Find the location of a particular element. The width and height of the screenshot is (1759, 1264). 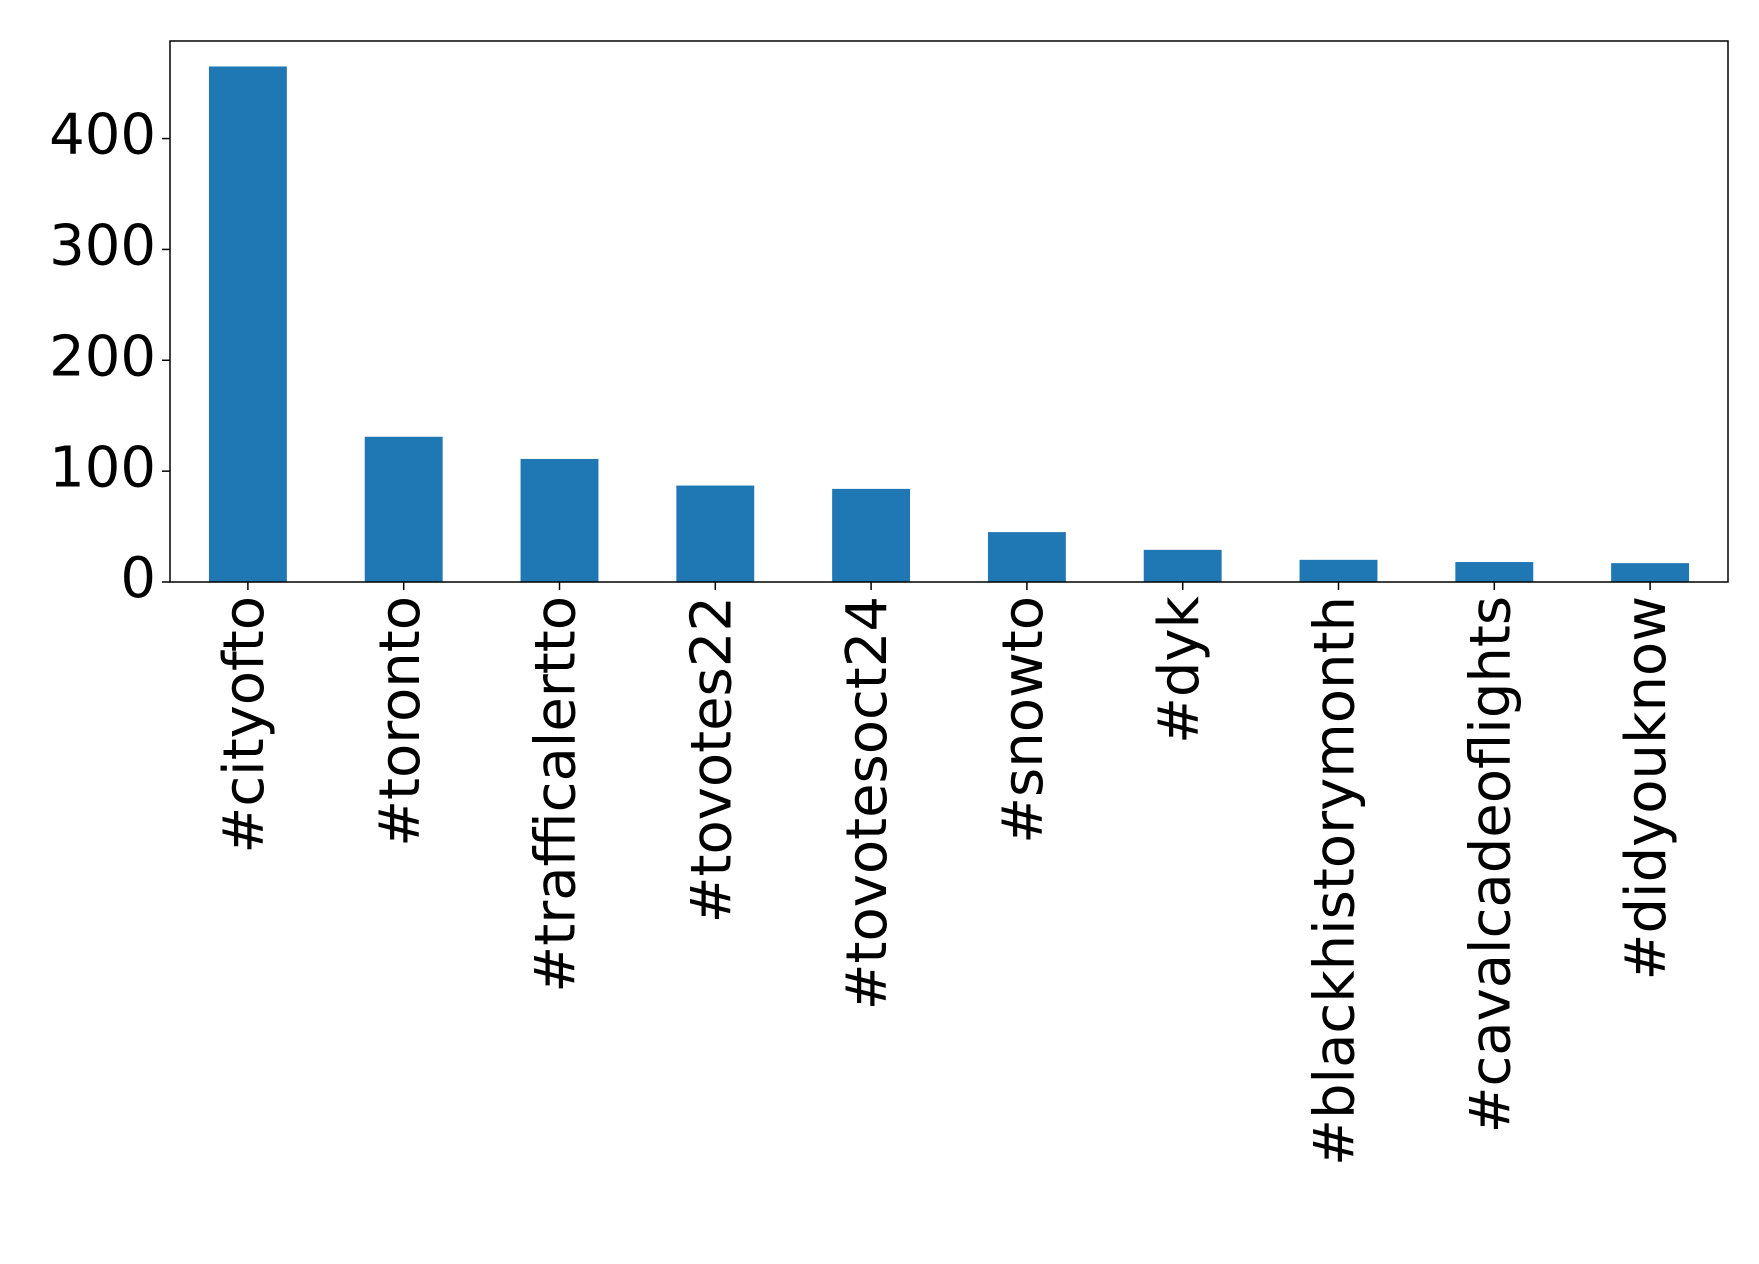

x-tick-label: #toronto is located at coordinates (400, 721).